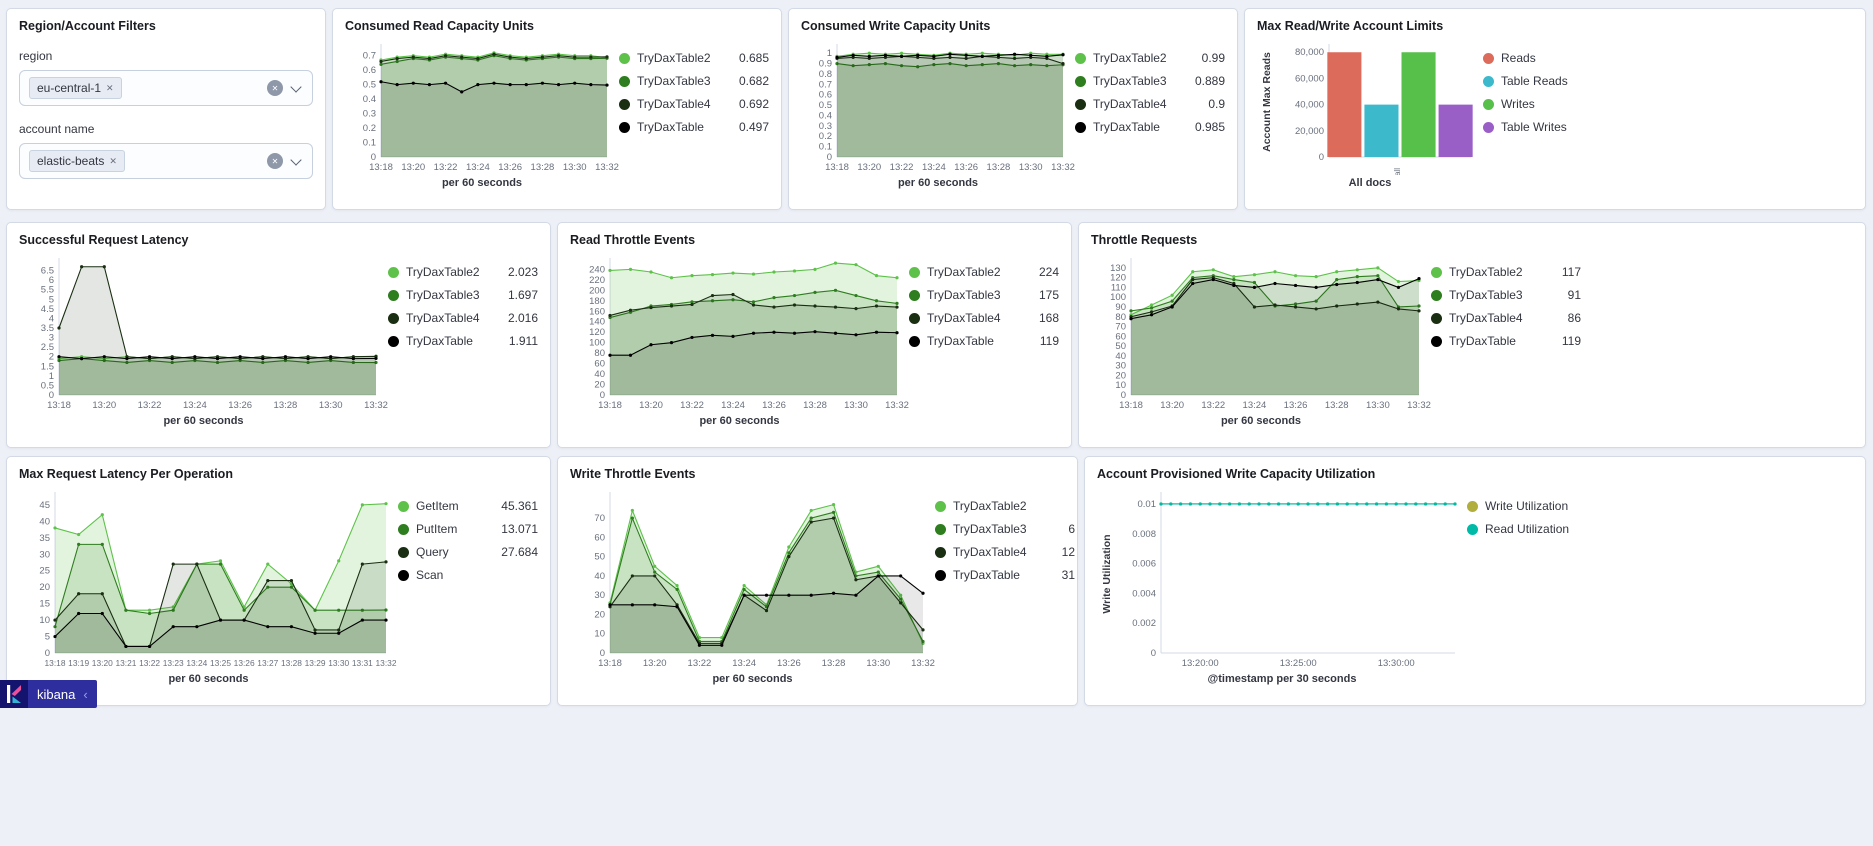 The width and height of the screenshot is (1873, 846). Describe the element at coordinates (1544, 104) in the screenshot. I see `legend-item: Writes` at that location.